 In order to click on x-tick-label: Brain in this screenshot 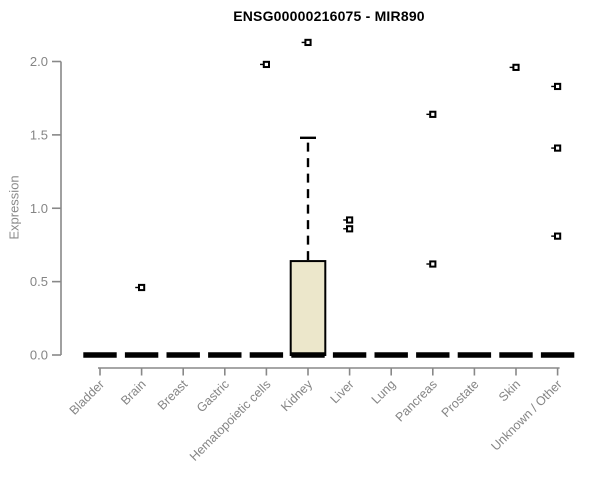, I will do `click(133, 392)`.